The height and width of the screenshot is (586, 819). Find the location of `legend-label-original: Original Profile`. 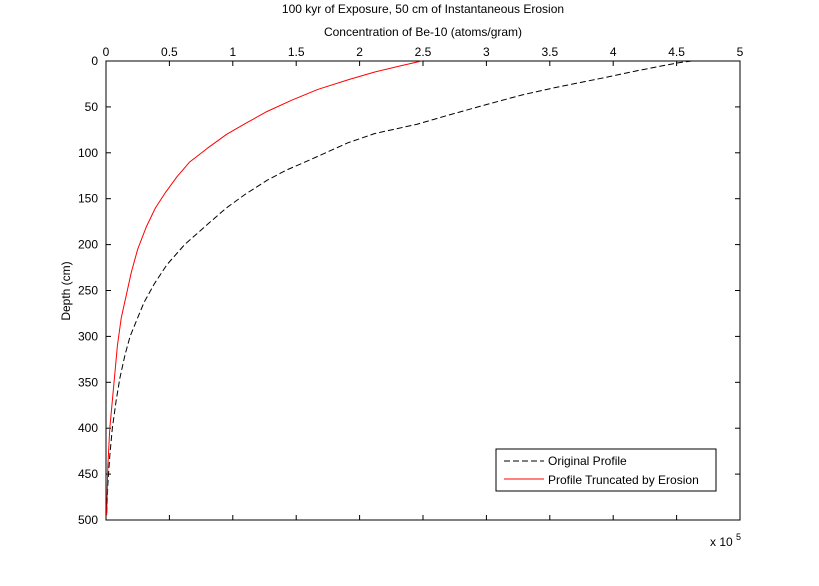

legend-label-original: Original Profile is located at coordinates (587, 461).